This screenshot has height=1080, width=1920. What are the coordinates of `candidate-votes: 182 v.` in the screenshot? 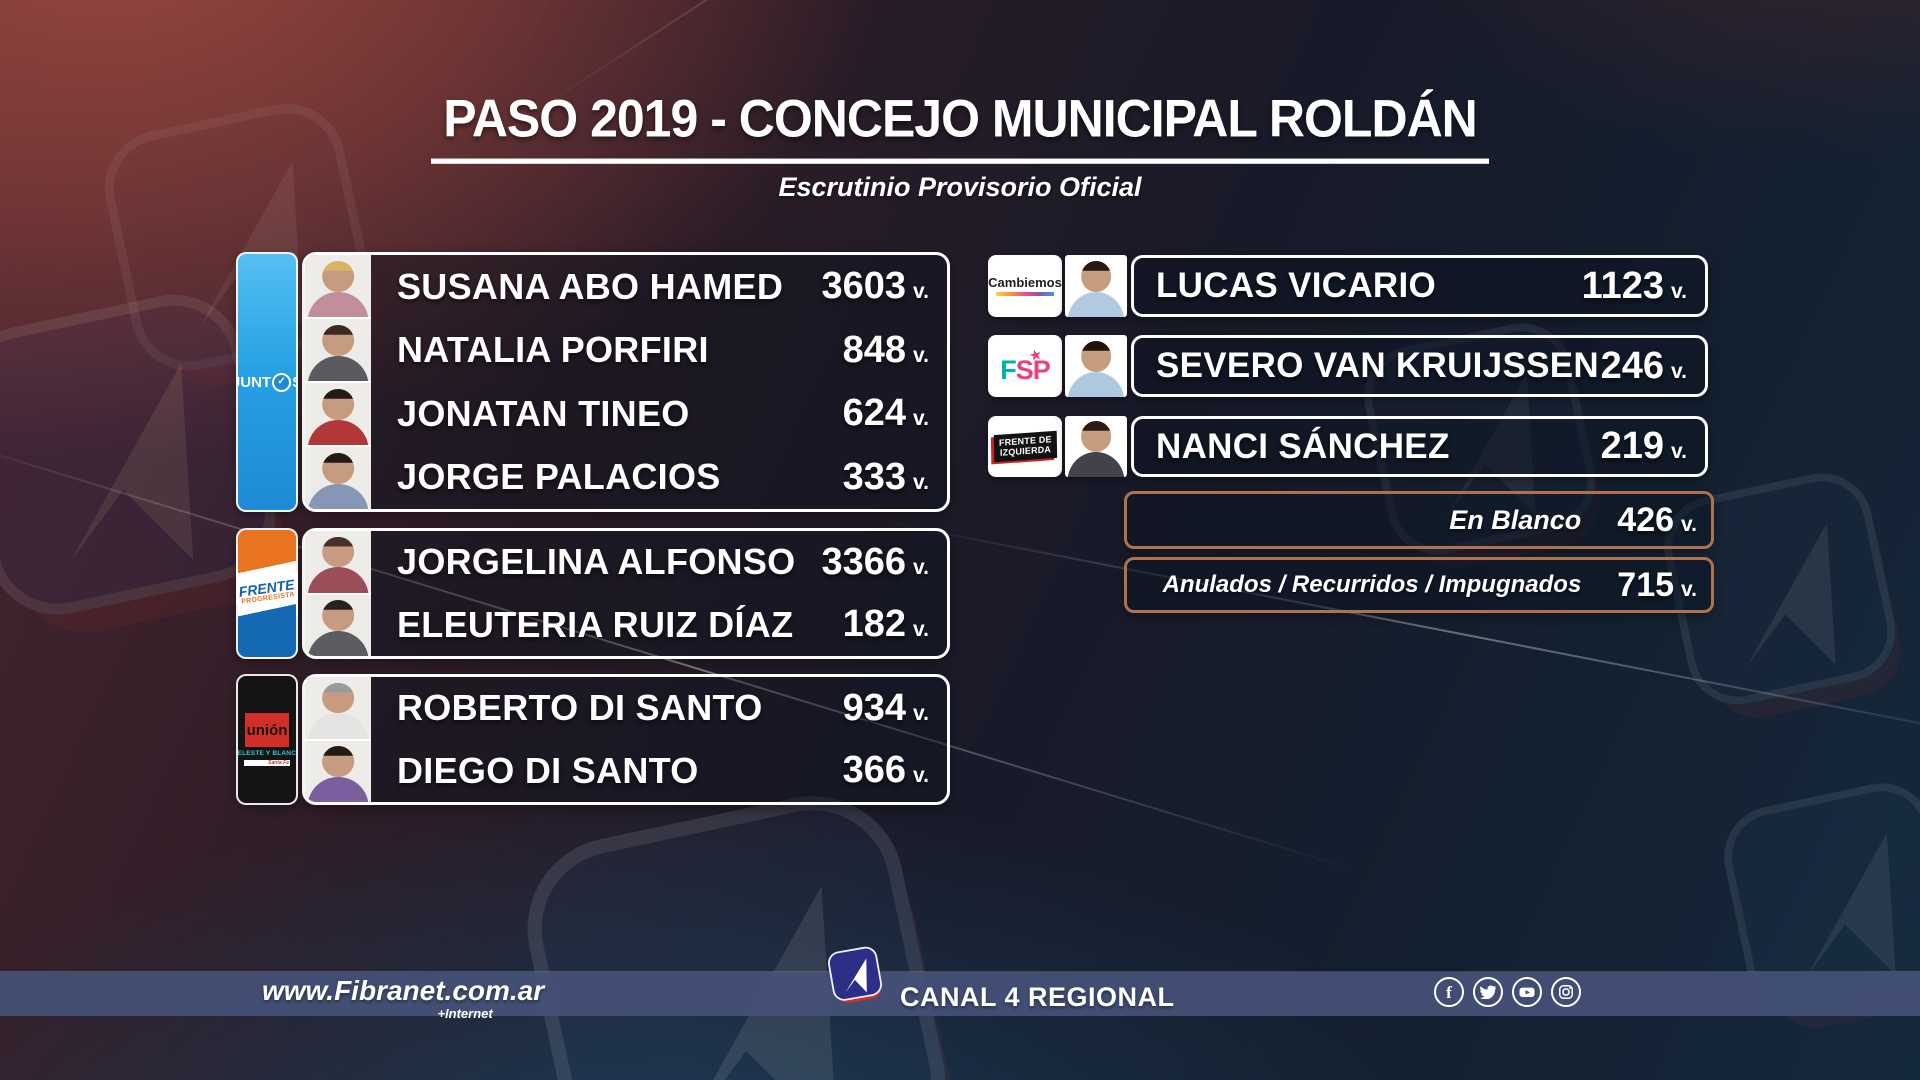 It's located at (895, 624).